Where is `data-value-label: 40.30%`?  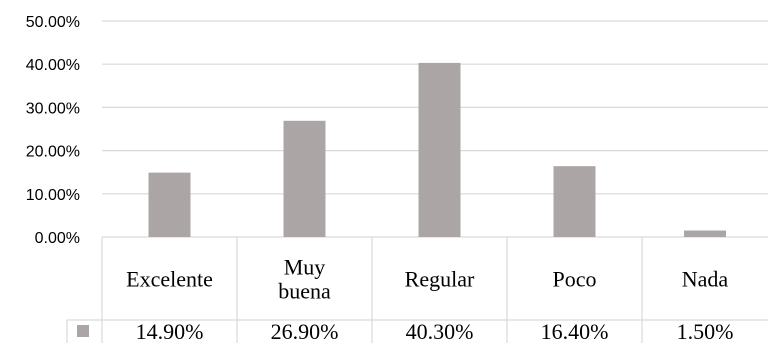 data-value-label: 40.30% is located at coordinates (440, 331).